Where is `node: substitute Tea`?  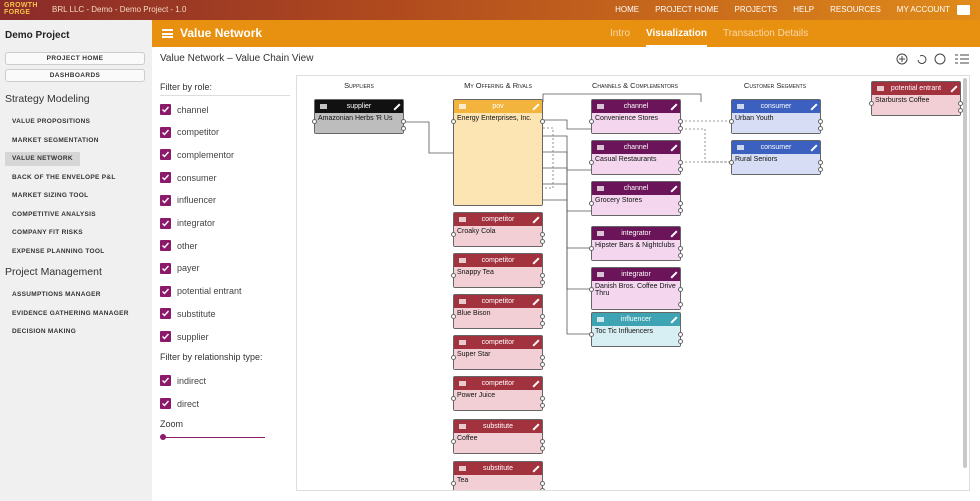 node: substitute Tea is located at coordinates (498, 475).